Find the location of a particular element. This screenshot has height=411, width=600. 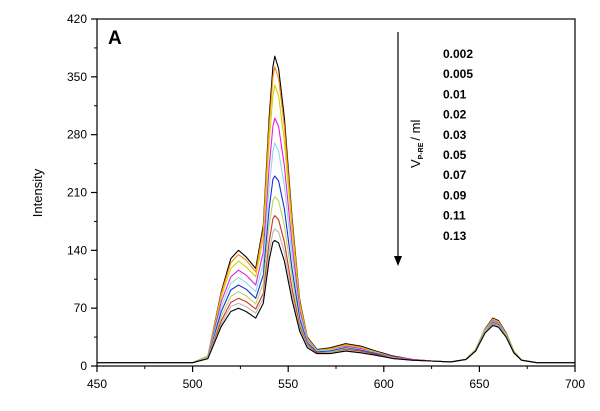

legend-entry: 0.13 is located at coordinates (455, 236).